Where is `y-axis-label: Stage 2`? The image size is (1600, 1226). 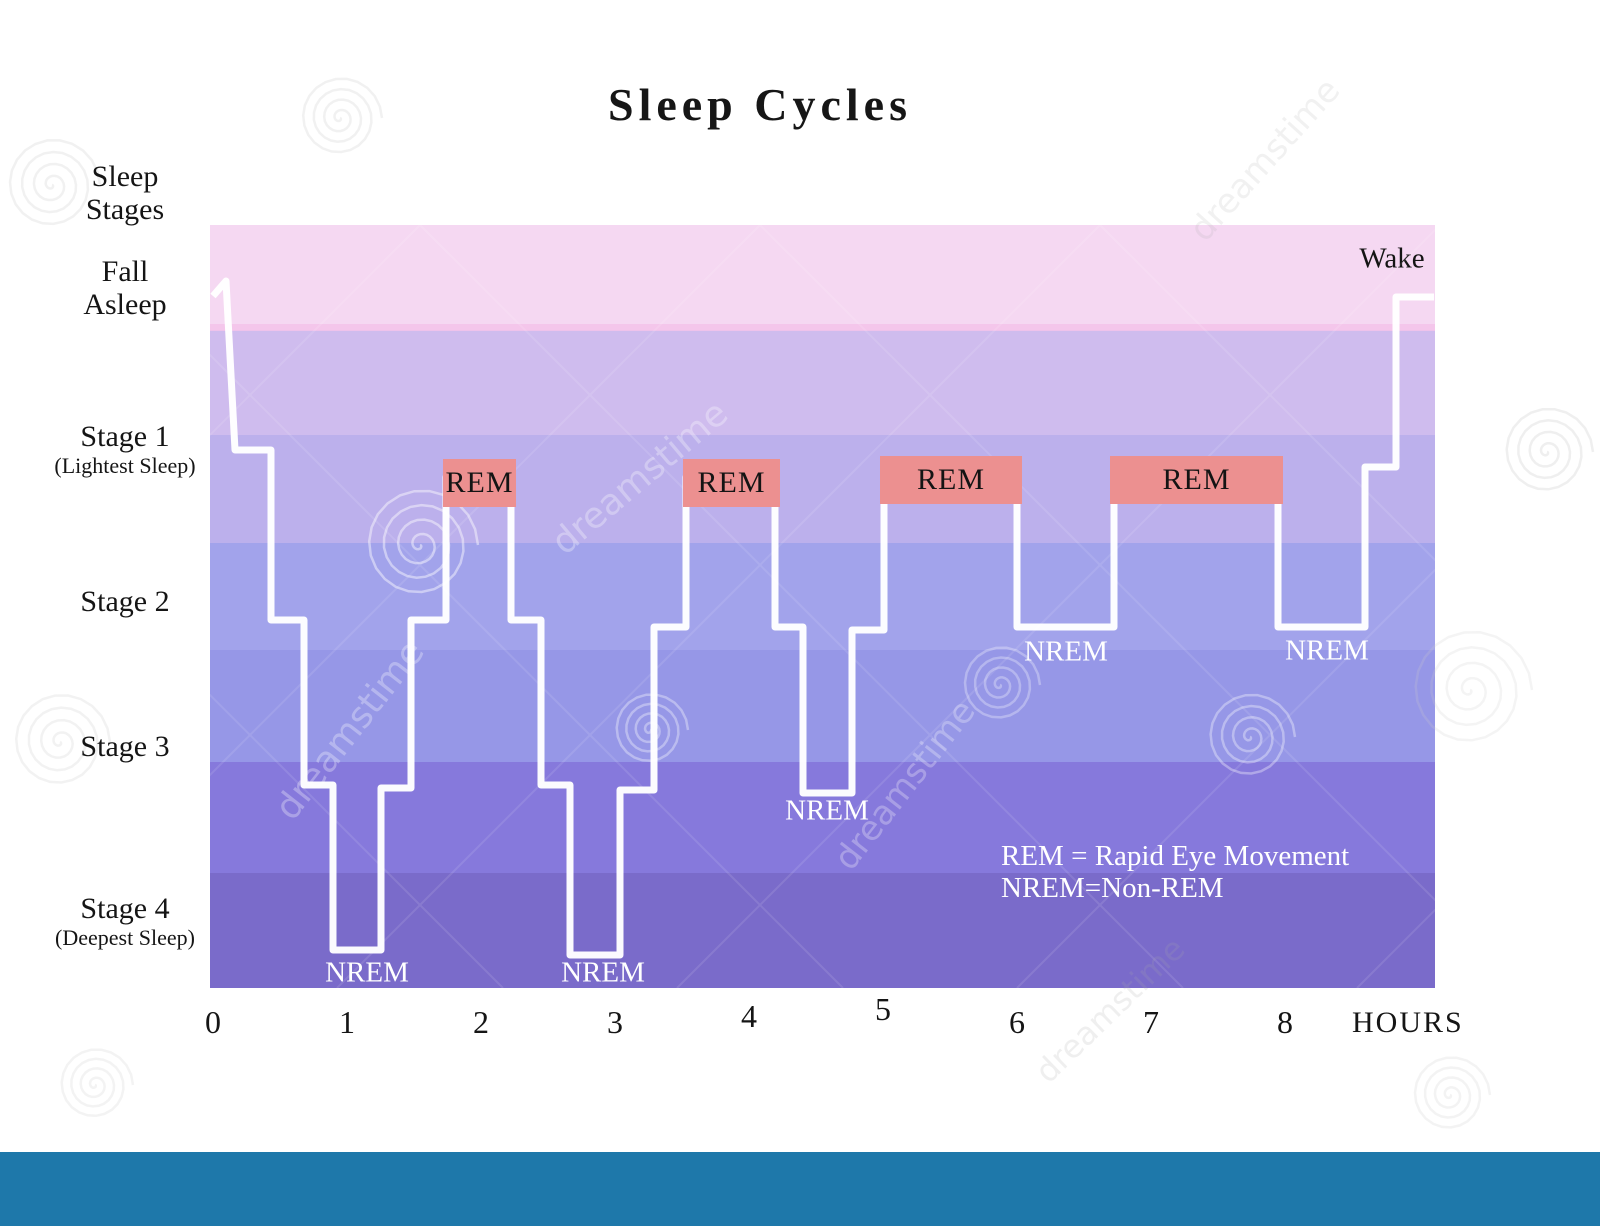
y-axis-label: Stage 2 is located at coordinates (125, 601).